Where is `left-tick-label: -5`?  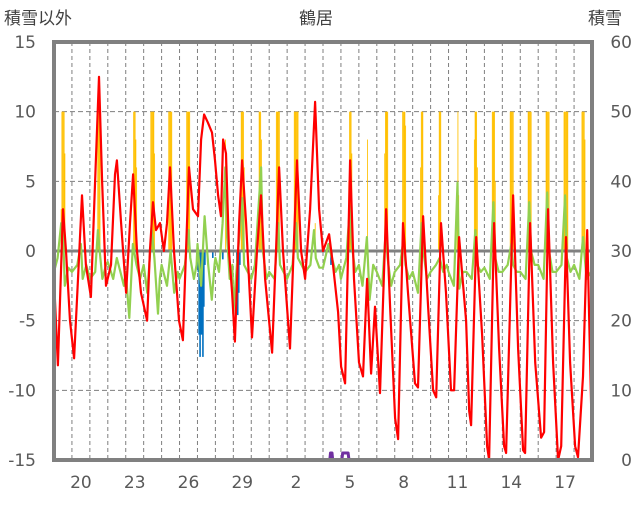 left-tick-label: -5 is located at coordinates (27, 322).